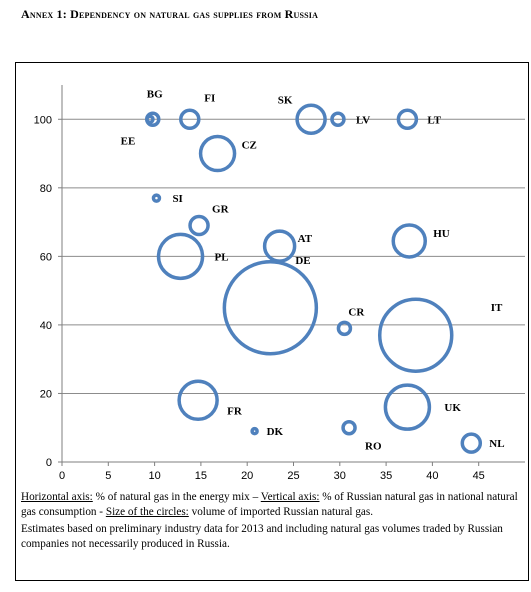 Image resolution: width=531 pixels, height=592 pixels. Describe the element at coordinates (344, 328) in the screenshot. I see `bubble-cr` at that location.